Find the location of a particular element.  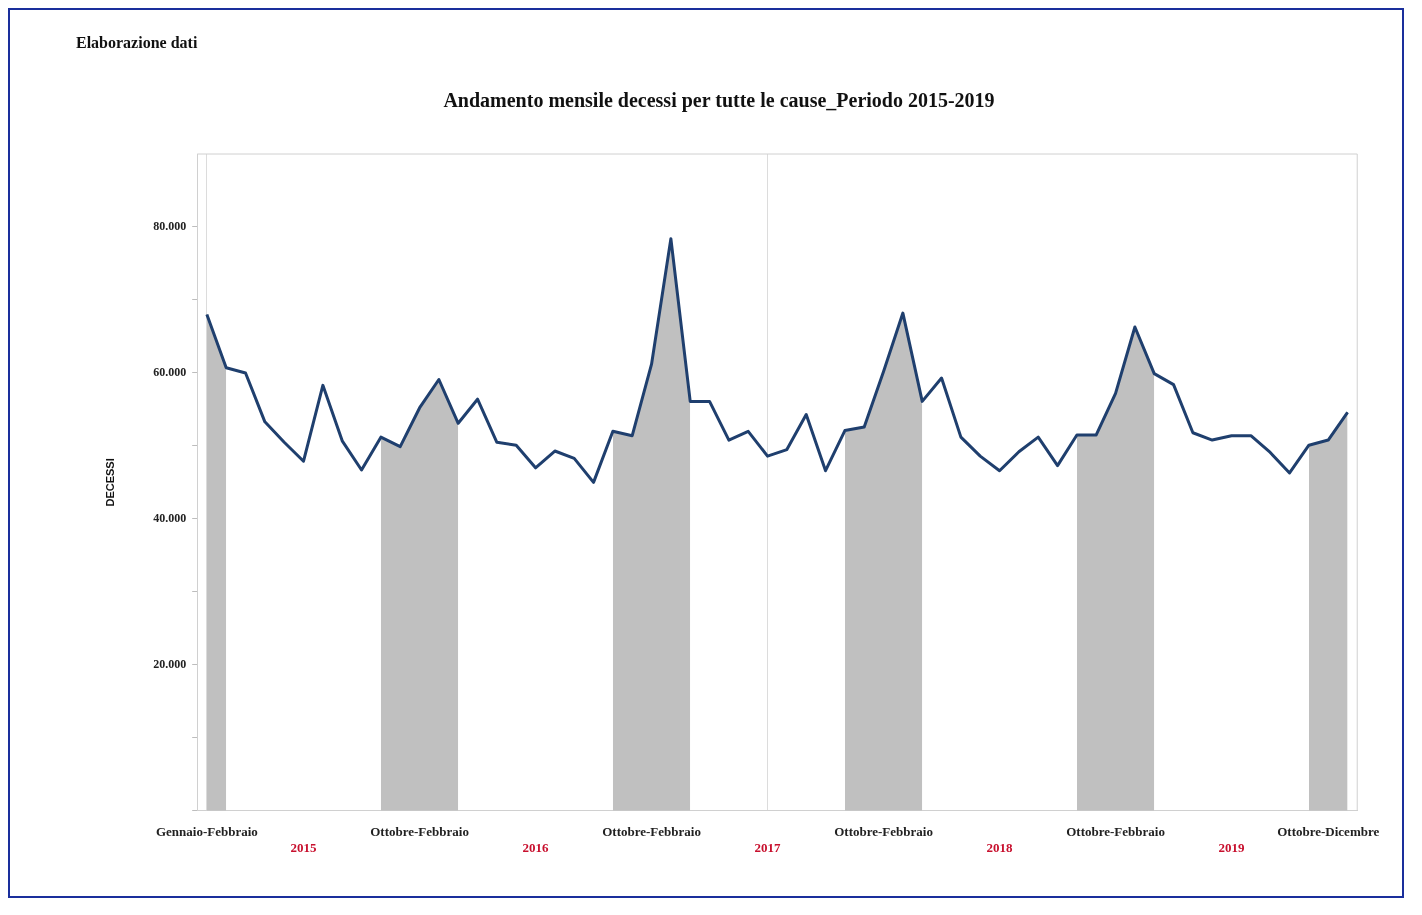

x-tick-label: 2016 is located at coordinates (536, 847).